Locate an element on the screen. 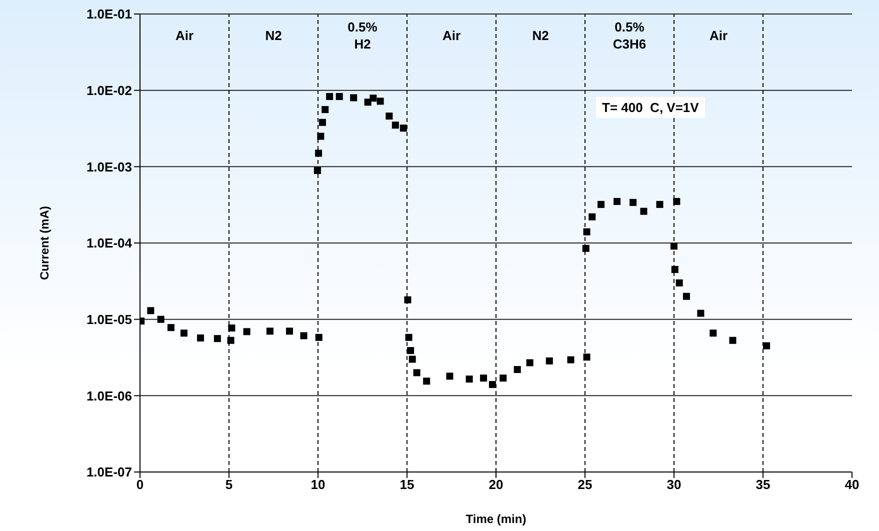  x-tick-label: 35 is located at coordinates (763, 484).